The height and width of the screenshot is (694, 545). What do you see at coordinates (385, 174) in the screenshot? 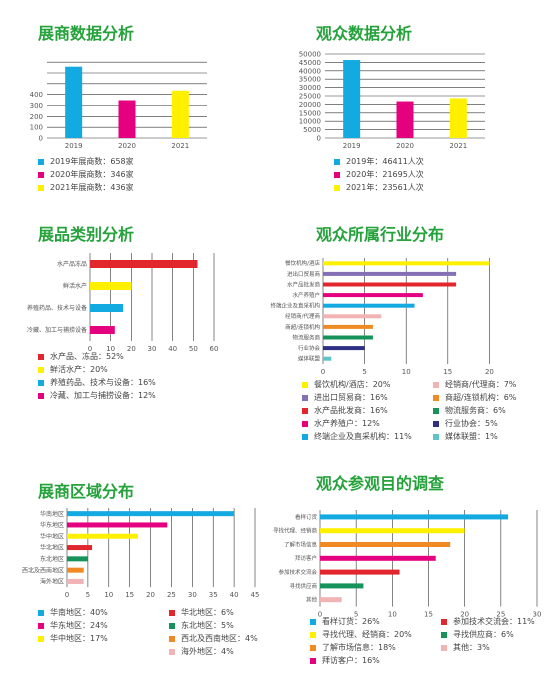
I see `legend-label: 2020年：21695人次` at bounding box center [385, 174].